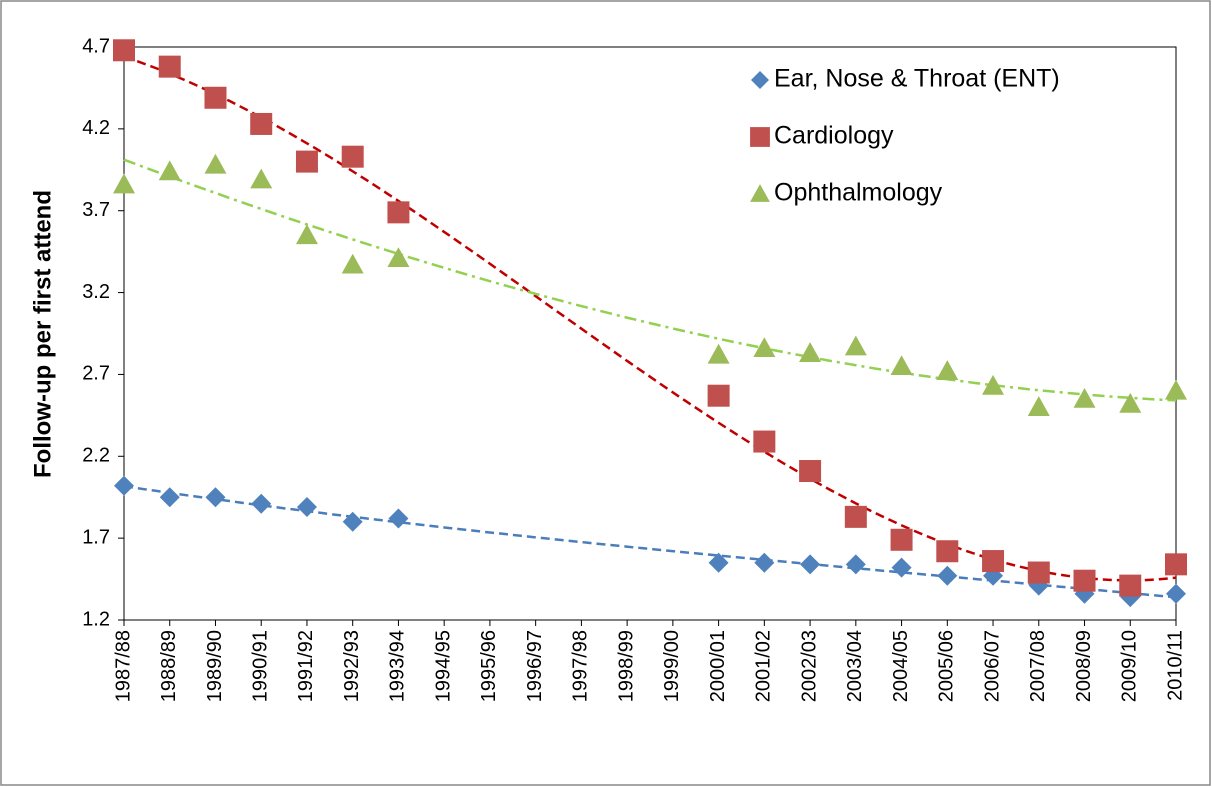  I want to click on x-tick-label: 2005/06, so click(947, 666).